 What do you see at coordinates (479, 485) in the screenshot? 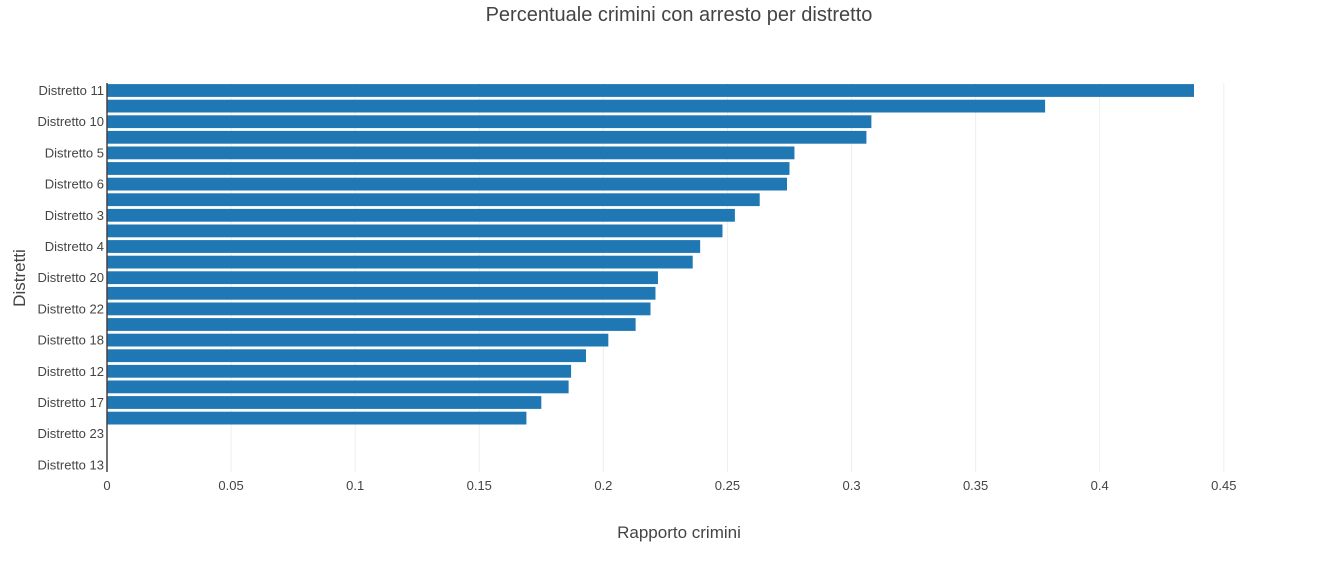
I see `x-tick-label: 0.15` at bounding box center [479, 485].